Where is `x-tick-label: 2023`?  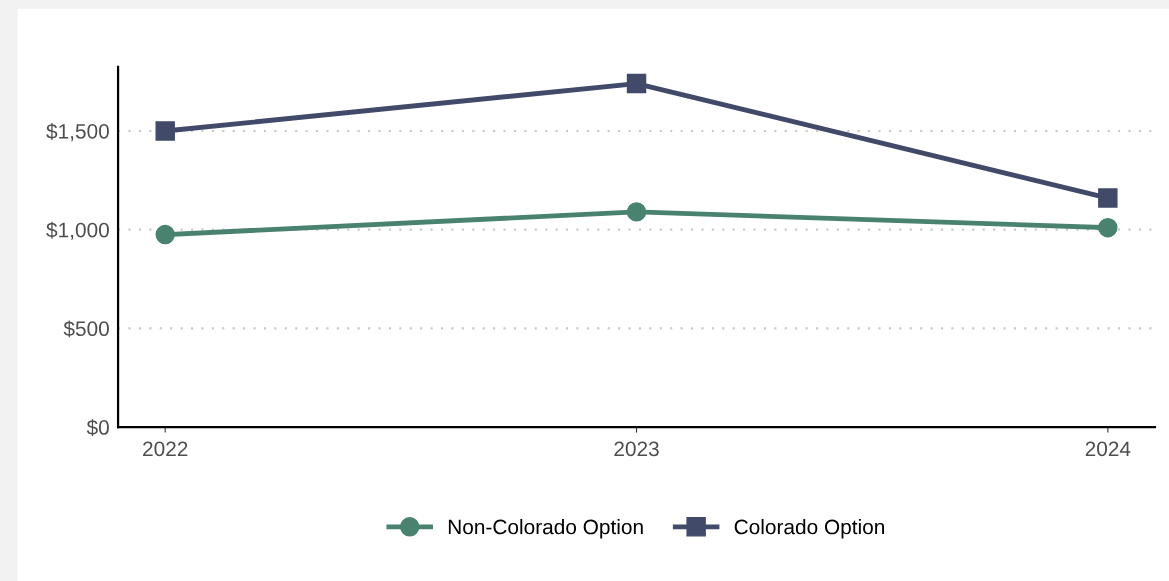
x-tick-label: 2023 is located at coordinates (636, 449).